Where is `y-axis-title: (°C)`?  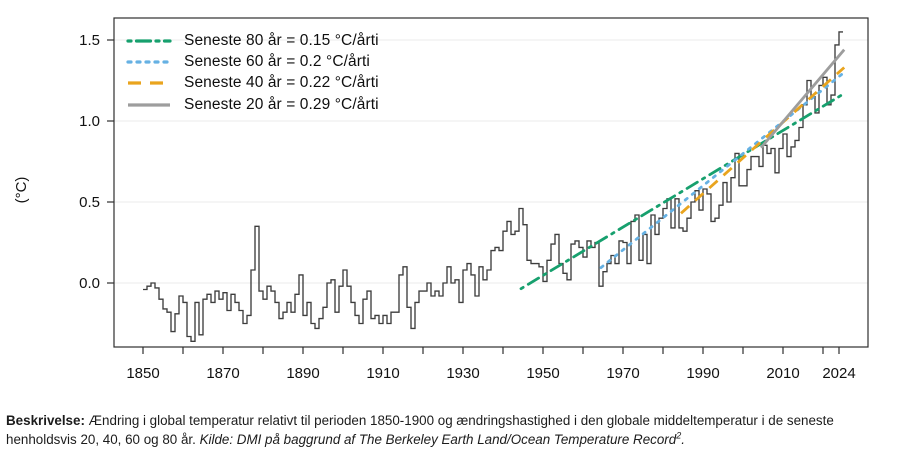 y-axis-title: (°C) is located at coordinates (21, 190).